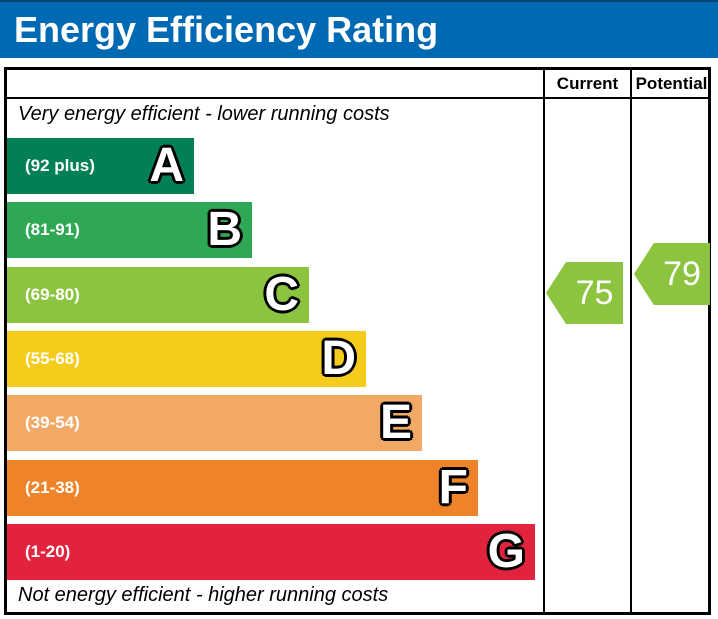 This screenshot has height=619, width=718. What do you see at coordinates (226, 29) in the screenshot?
I see `page-title: Energy Efficiency Rating` at bounding box center [226, 29].